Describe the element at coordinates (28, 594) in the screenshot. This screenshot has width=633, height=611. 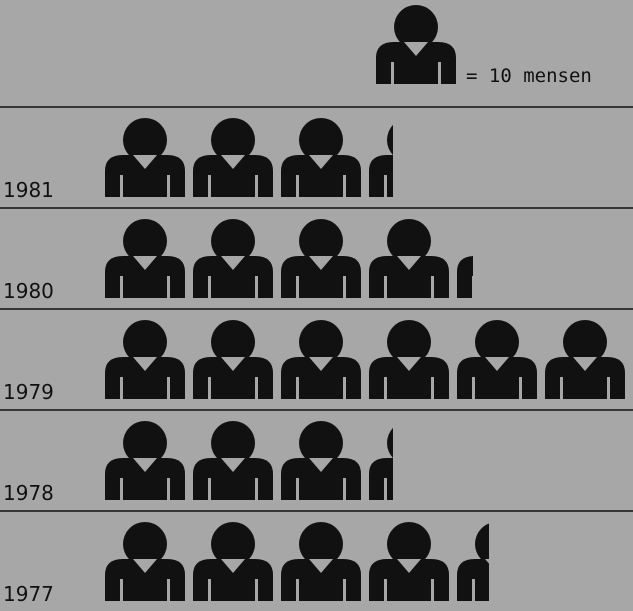
I see `year-label: 1977` at that location.